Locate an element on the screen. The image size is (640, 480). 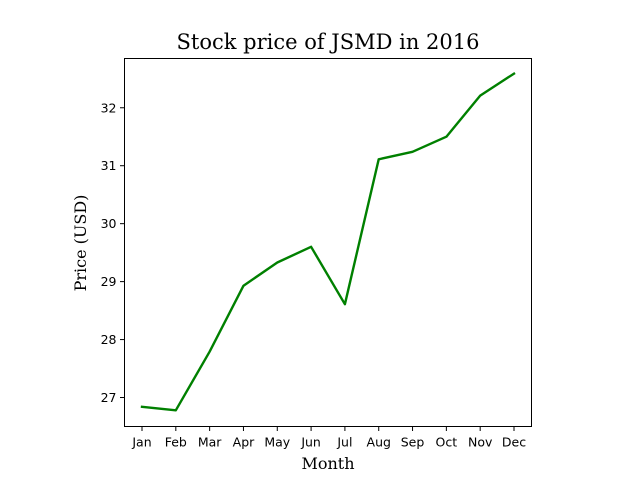
x-tick-label-jul: Jul is located at coordinates (344, 442).